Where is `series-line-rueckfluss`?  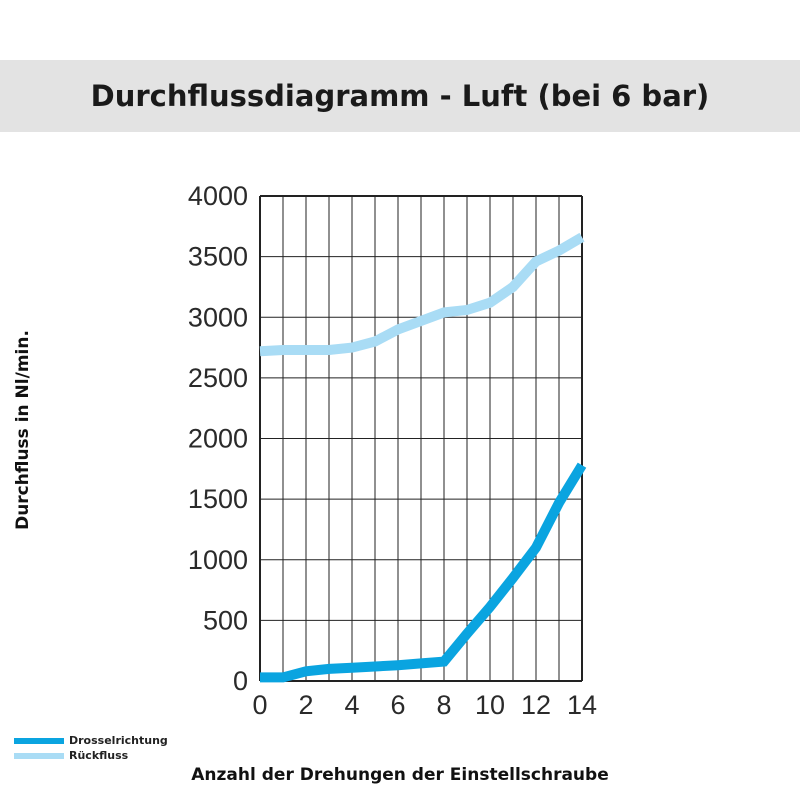 series-line-rueckfluss is located at coordinates (422, 294).